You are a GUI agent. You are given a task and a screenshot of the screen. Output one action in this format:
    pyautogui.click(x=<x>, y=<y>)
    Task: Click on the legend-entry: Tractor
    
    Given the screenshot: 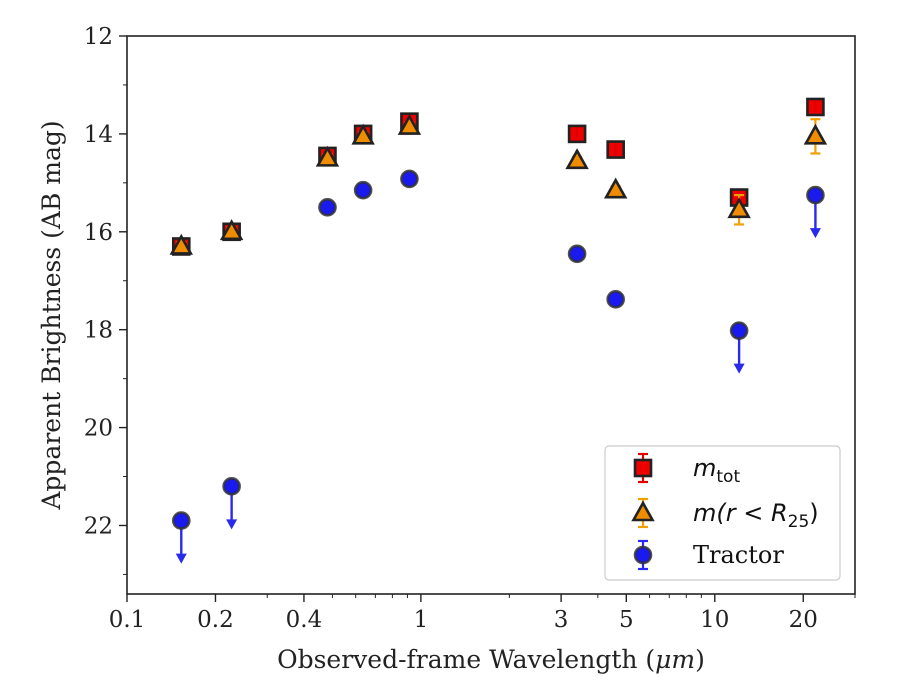 What is the action you would take?
    pyautogui.click(x=708, y=555)
    